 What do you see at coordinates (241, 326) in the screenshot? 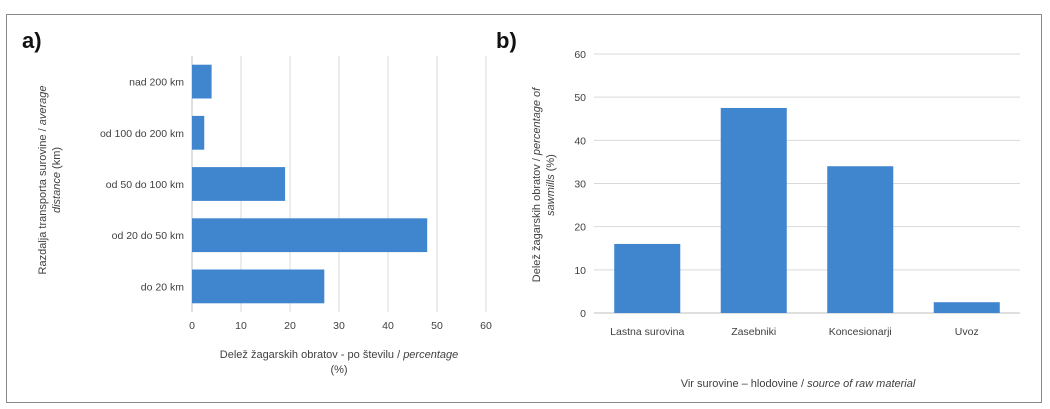
I see `chart-a-x-tick-label: 10` at bounding box center [241, 326].